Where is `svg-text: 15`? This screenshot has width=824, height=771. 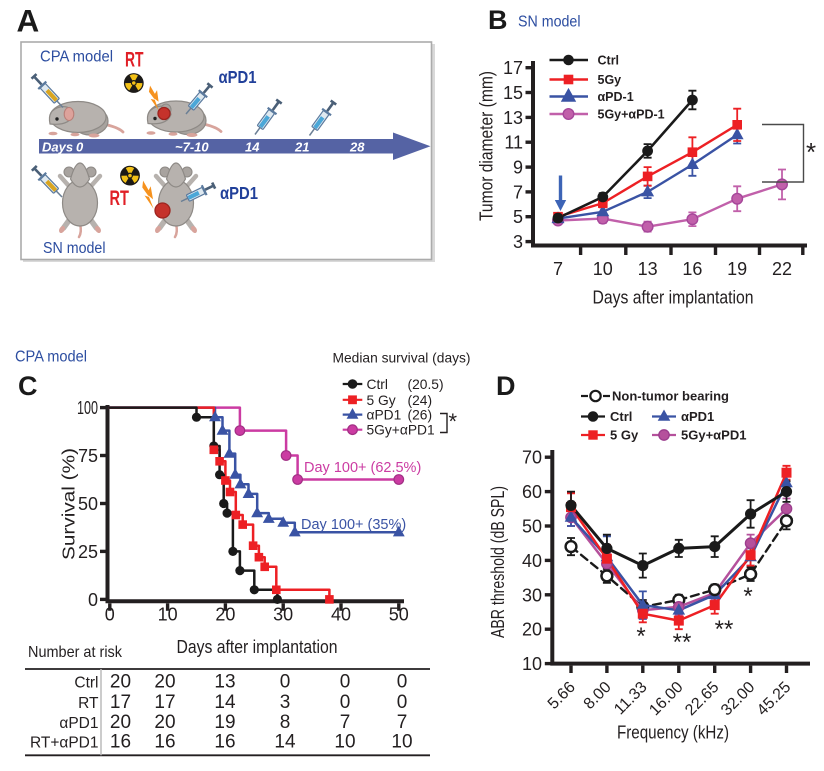
svg-text: 15 is located at coordinates (513, 93).